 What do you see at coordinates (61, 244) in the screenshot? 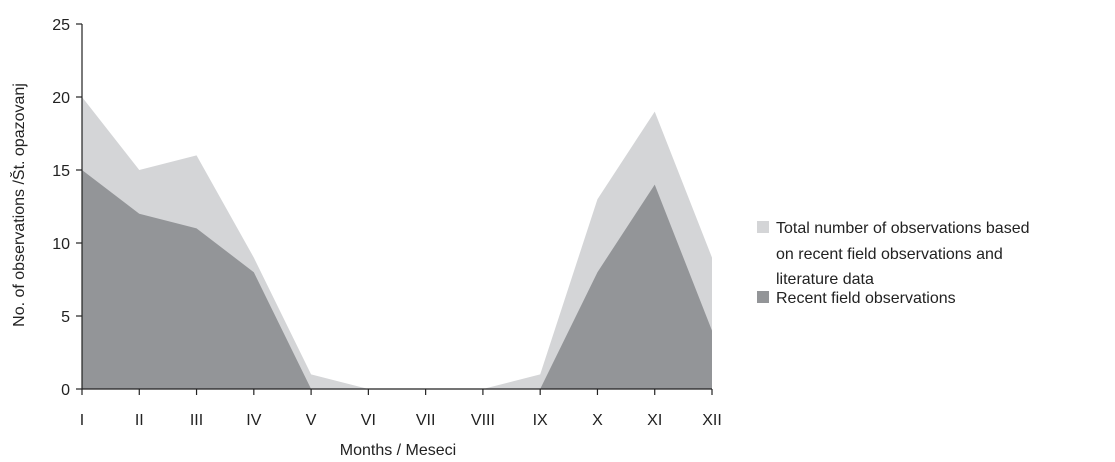
I see `y-tick-label: 10` at bounding box center [61, 244].